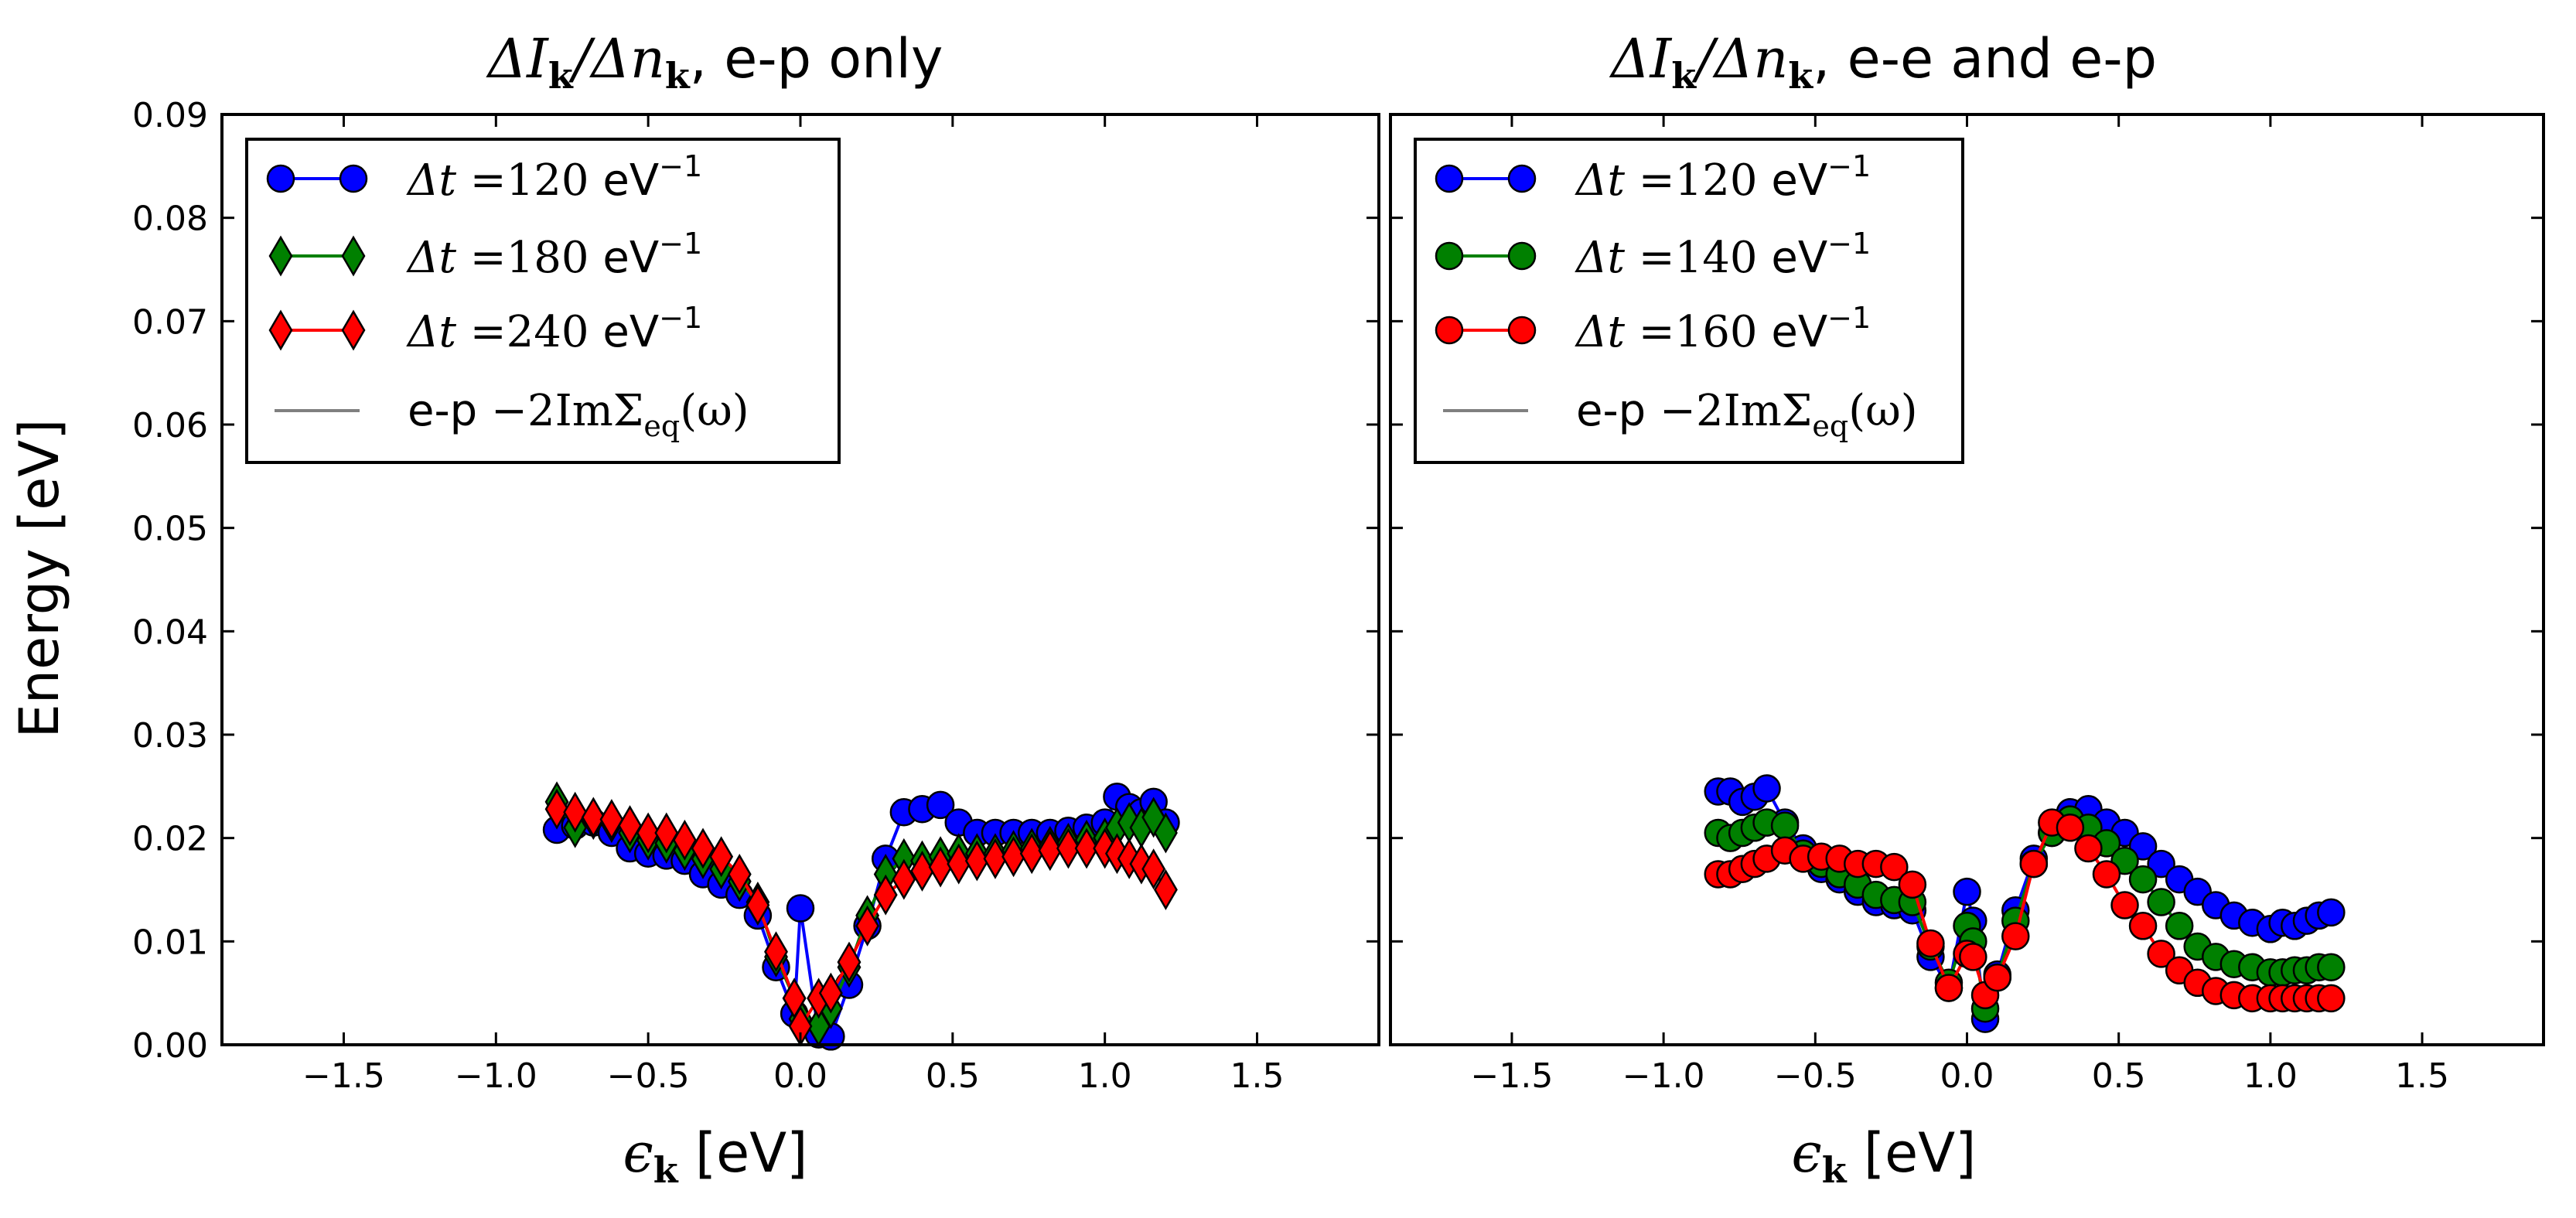  What do you see at coordinates (2422, 1076) in the screenshot?
I see `right-x-tick-label: 1.5` at bounding box center [2422, 1076].